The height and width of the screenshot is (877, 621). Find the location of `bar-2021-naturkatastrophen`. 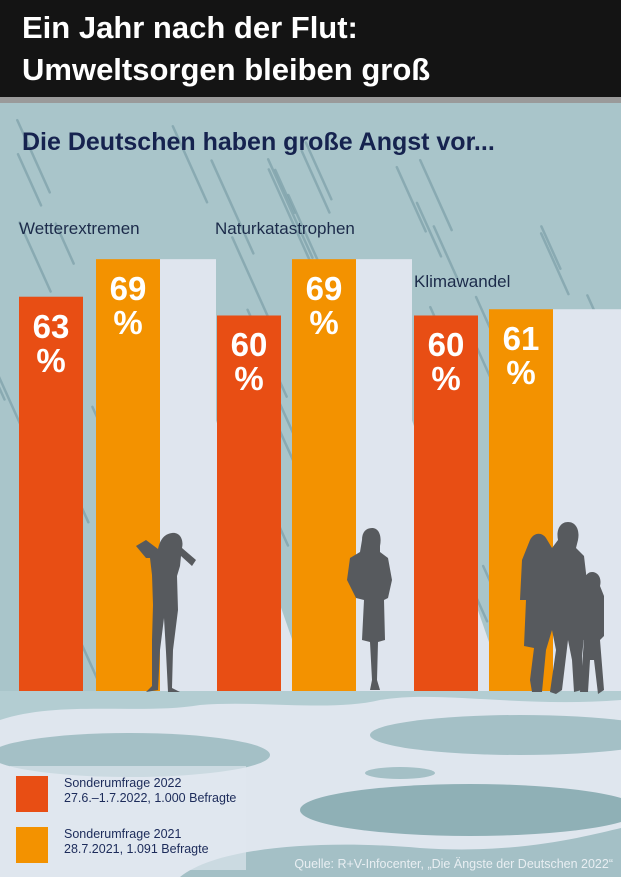

bar-2021-naturkatastrophen is located at coordinates (324, 475).